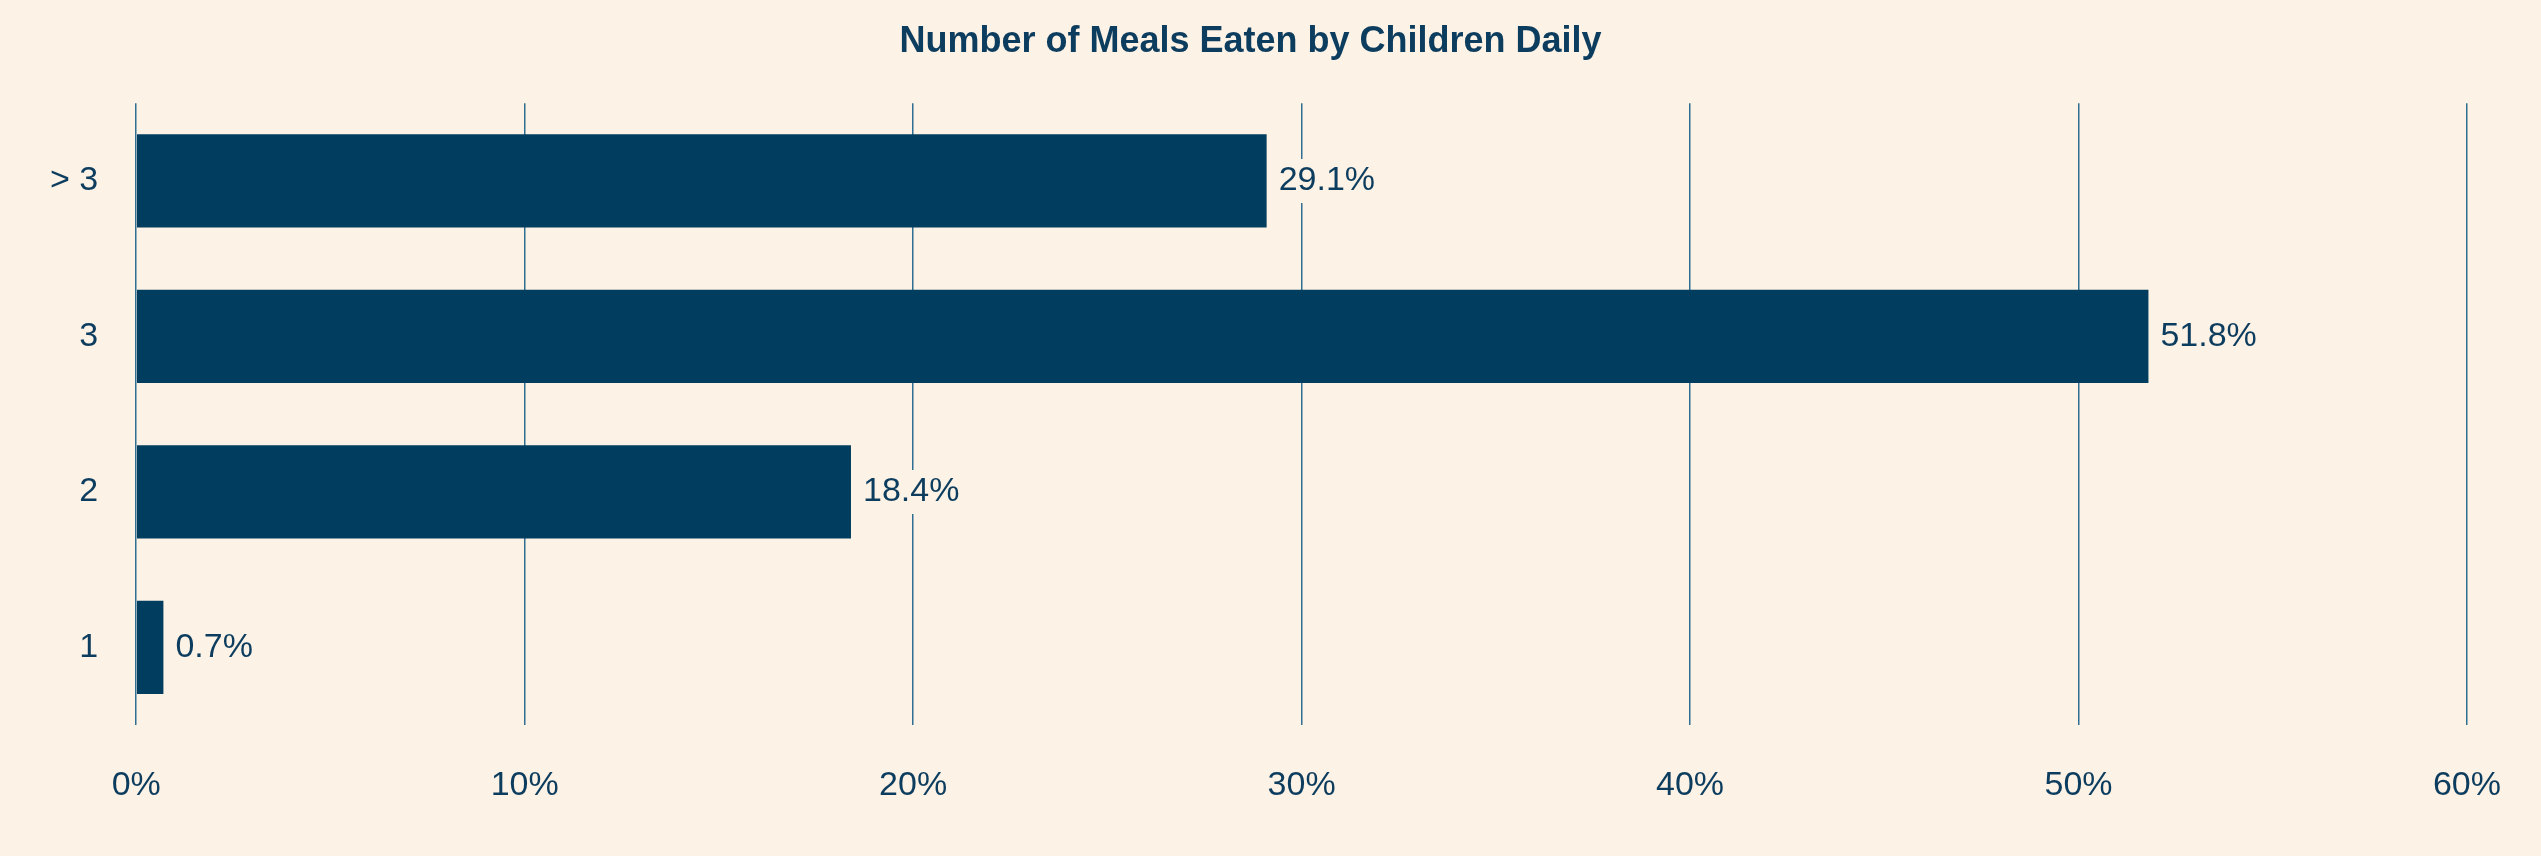  I want to click on x-tick-label: 40%, so click(1690, 782).